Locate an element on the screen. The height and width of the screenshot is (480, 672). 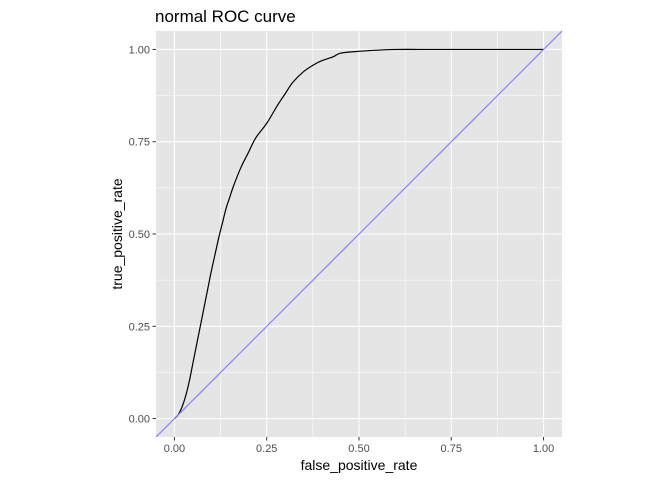
y-tick-label: 0.00 is located at coordinates (139, 420).